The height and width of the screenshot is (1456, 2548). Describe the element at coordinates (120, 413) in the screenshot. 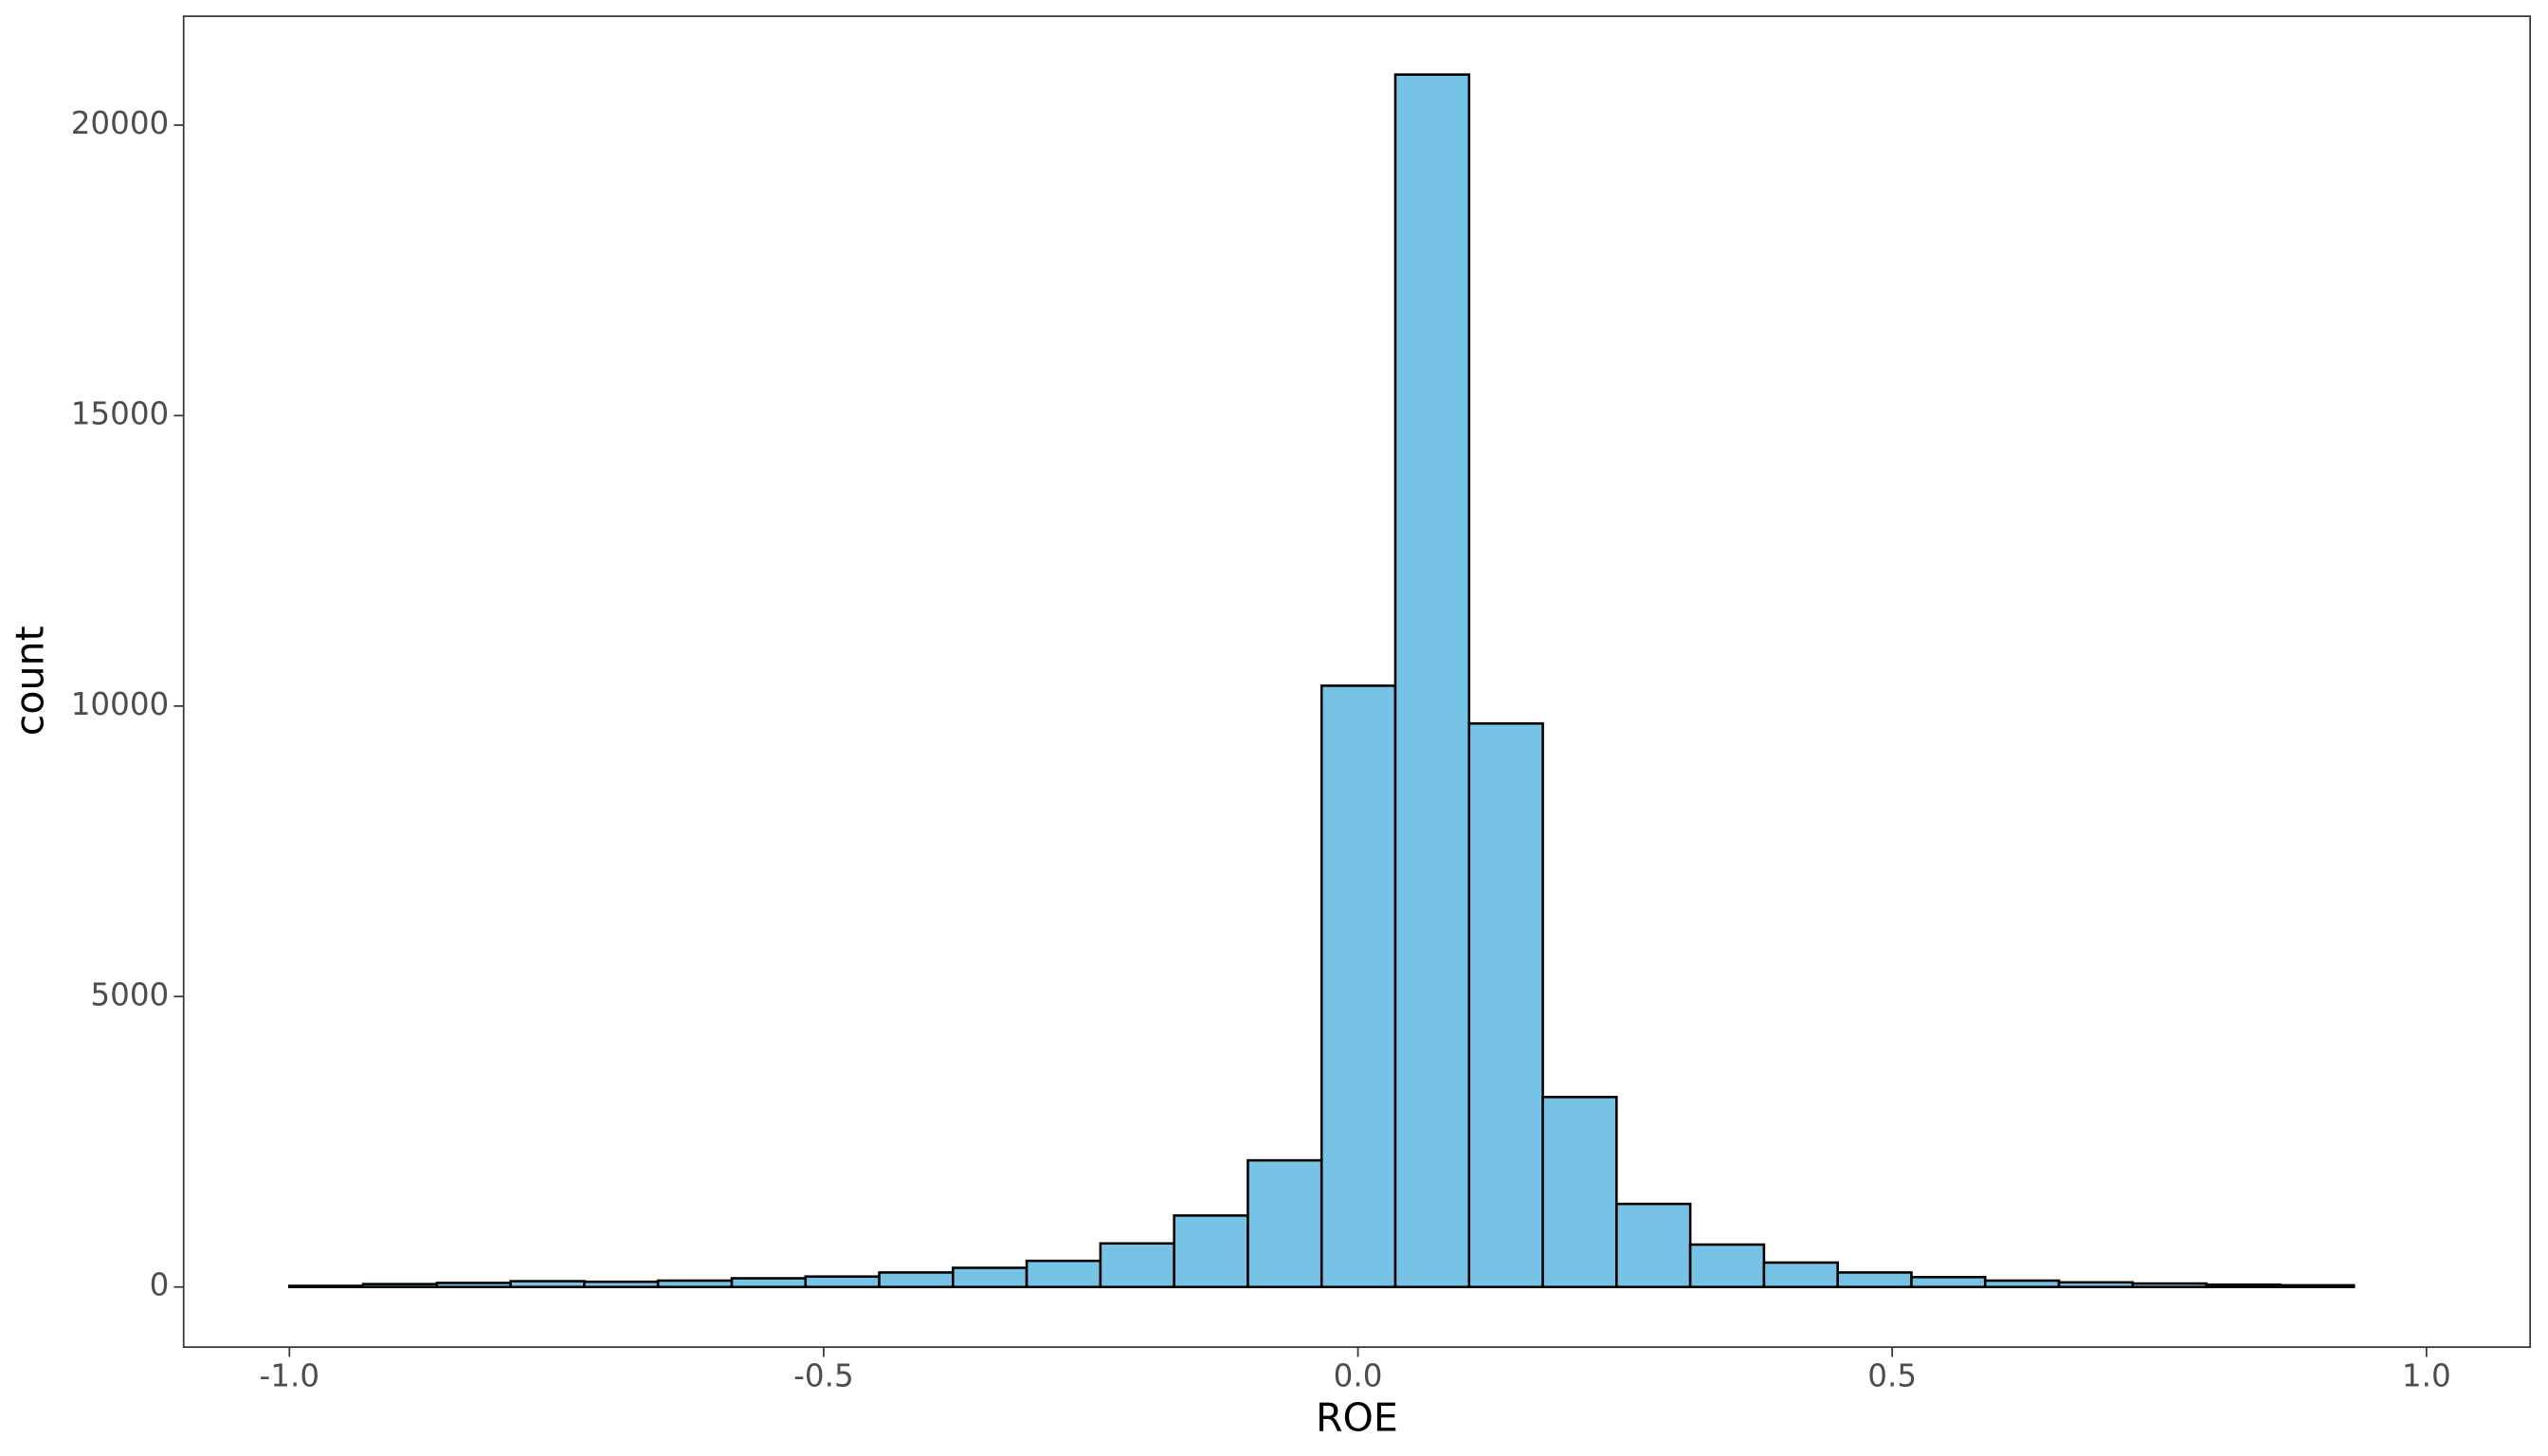

I see `y-tick-label: 15000` at that location.